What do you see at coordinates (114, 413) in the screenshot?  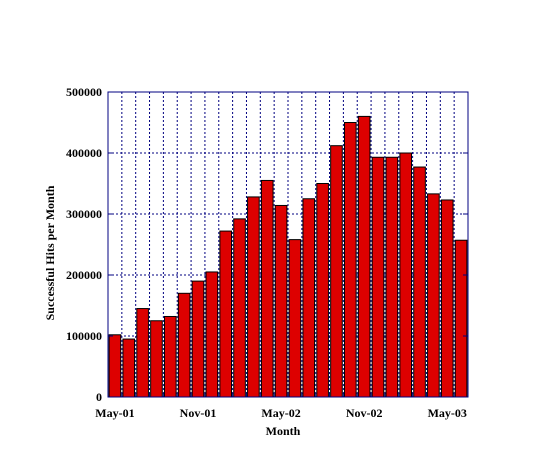 I see `x-tick-label: May-01` at bounding box center [114, 413].